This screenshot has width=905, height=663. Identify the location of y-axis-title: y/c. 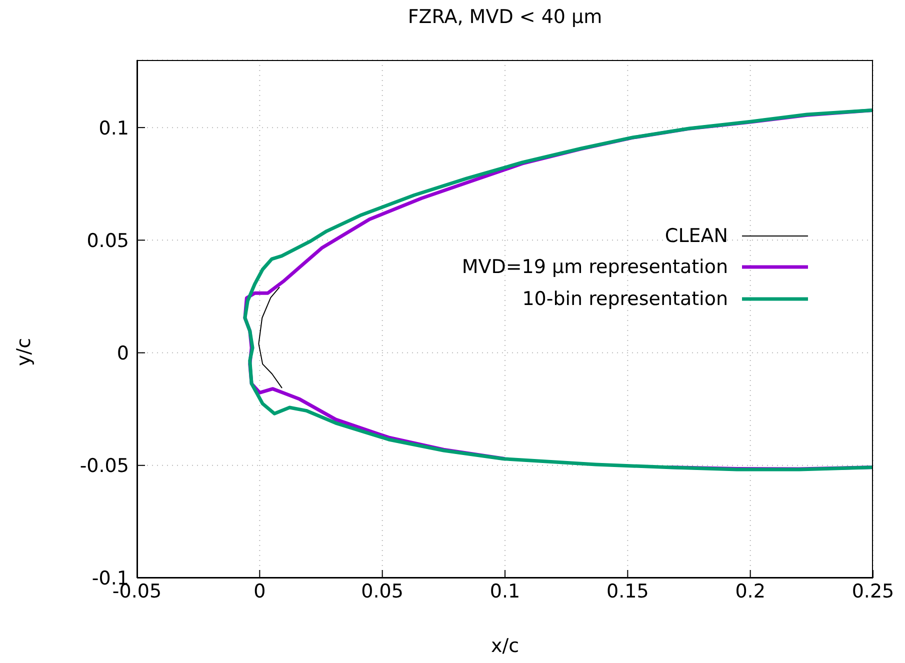
(24, 352).